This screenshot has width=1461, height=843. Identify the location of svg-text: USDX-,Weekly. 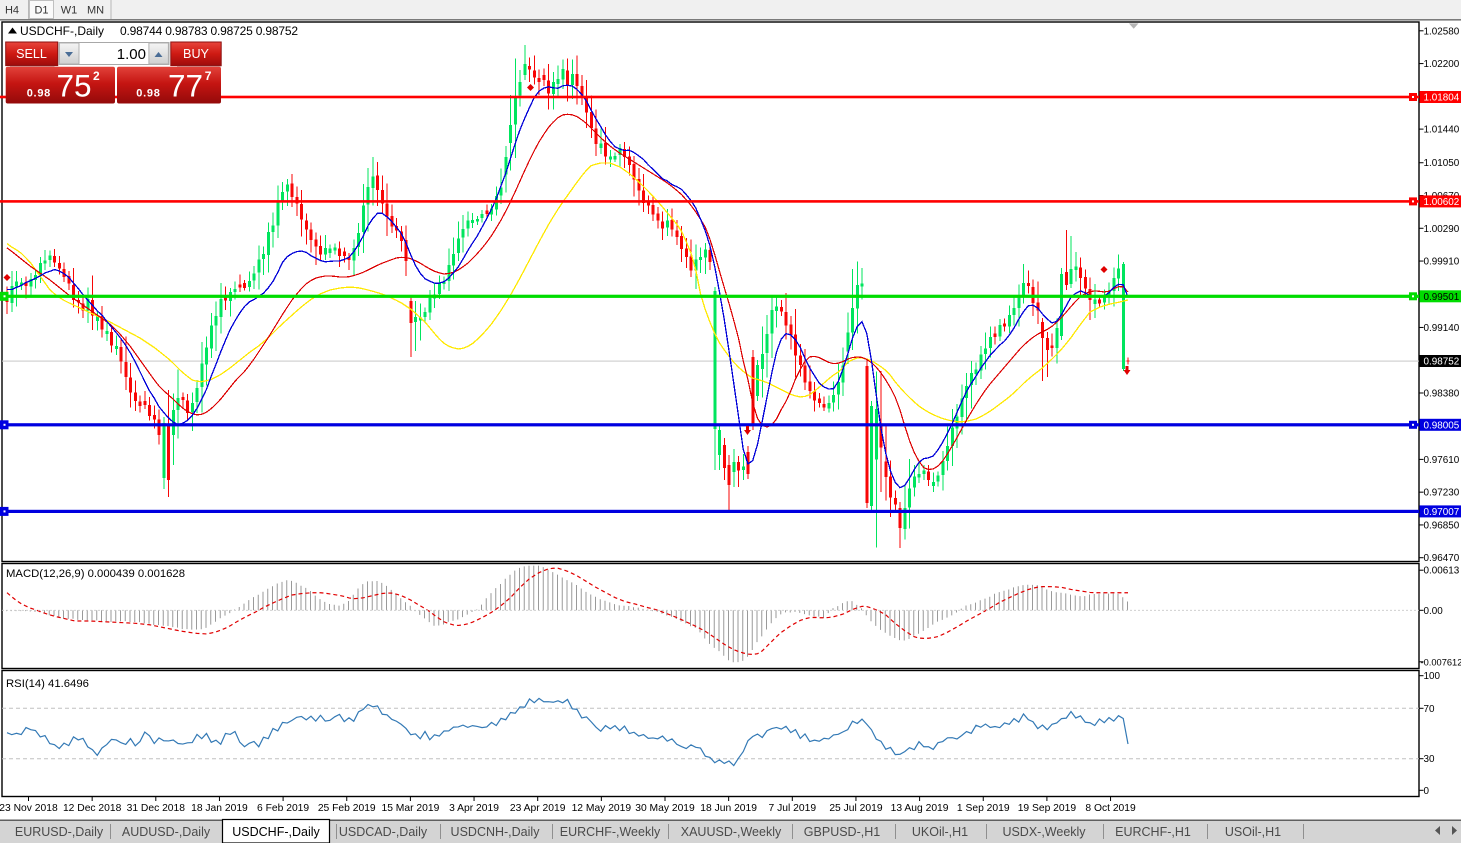
(1044, 832).